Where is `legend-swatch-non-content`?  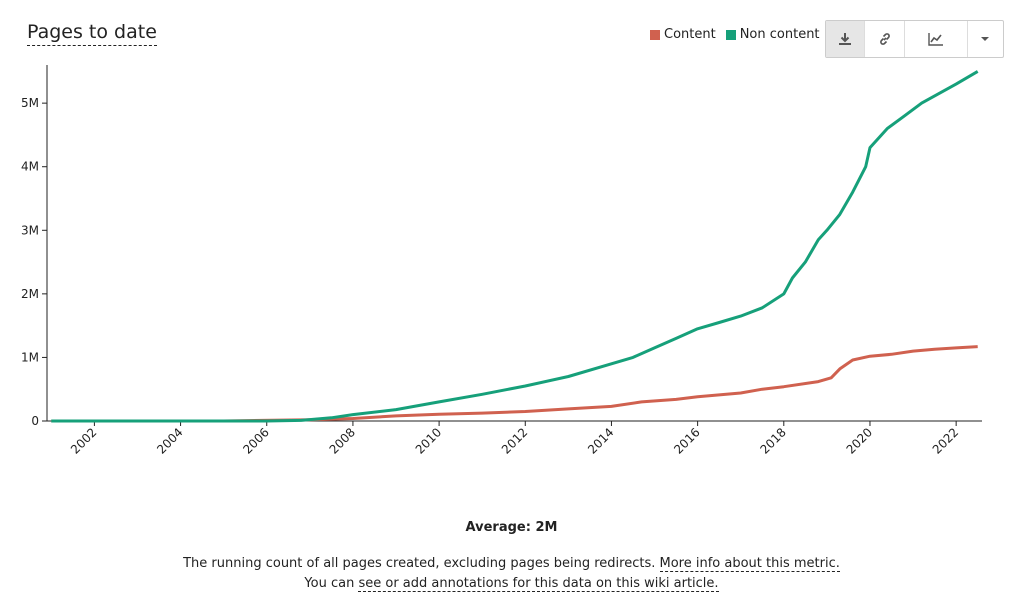 legend-swatch-non-content is located at coordinates (730, 34).